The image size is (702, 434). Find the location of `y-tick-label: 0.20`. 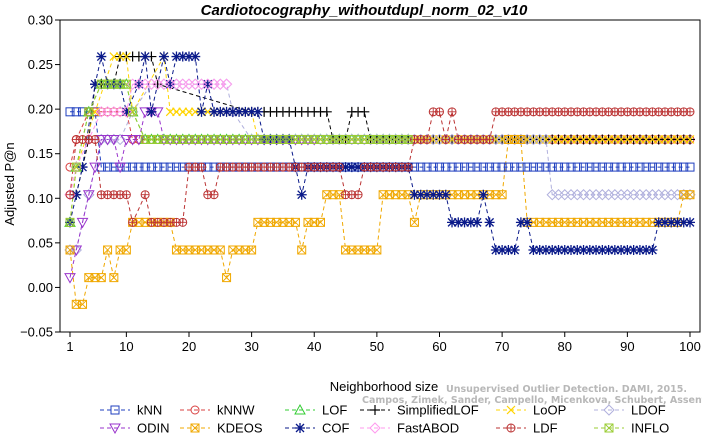

y-tick-label: 0.20 is located at coordinates (40, 109).